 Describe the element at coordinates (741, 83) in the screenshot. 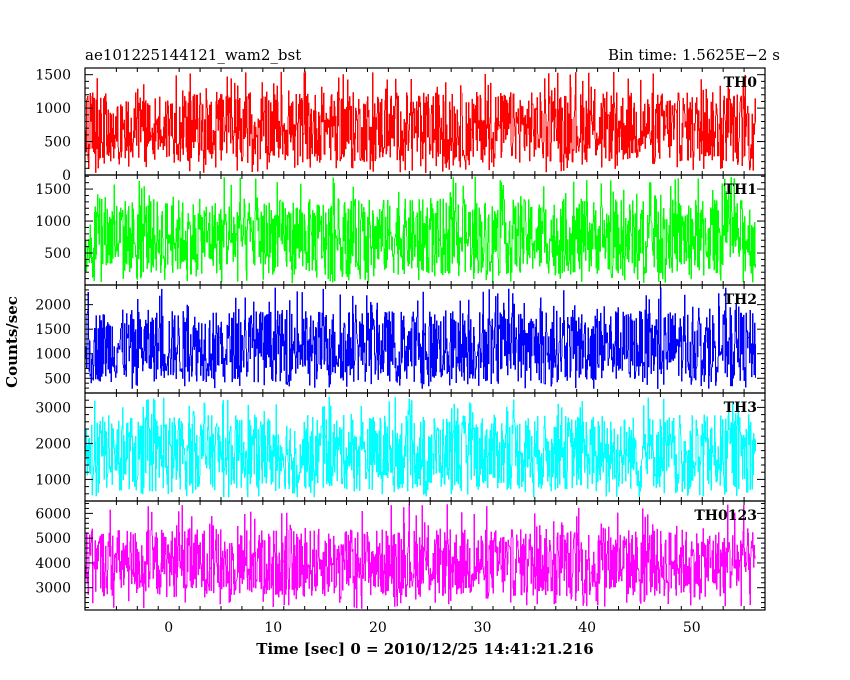

I see `panel-label-th0: TH0` at that location.